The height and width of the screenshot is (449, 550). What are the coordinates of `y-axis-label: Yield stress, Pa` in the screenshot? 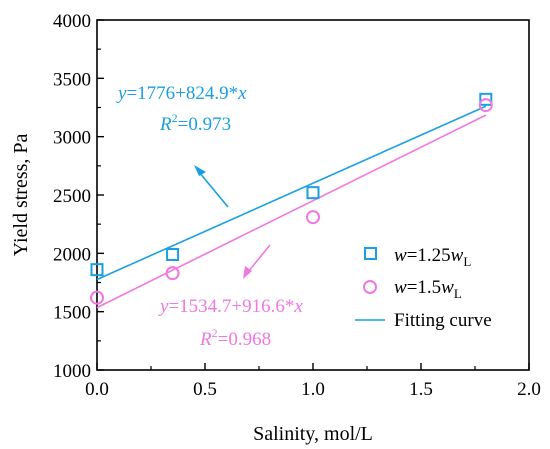 It's located at (21, 194).